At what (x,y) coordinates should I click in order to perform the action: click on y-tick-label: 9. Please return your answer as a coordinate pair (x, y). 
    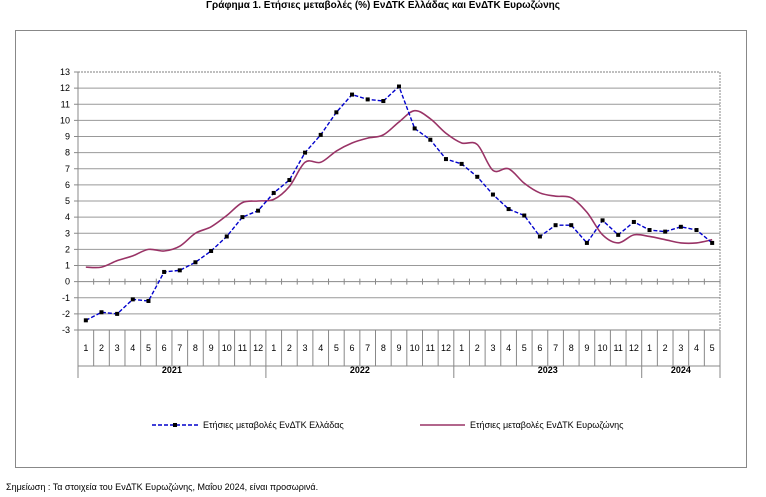
    Looking at the image, I should click on (67, 137).